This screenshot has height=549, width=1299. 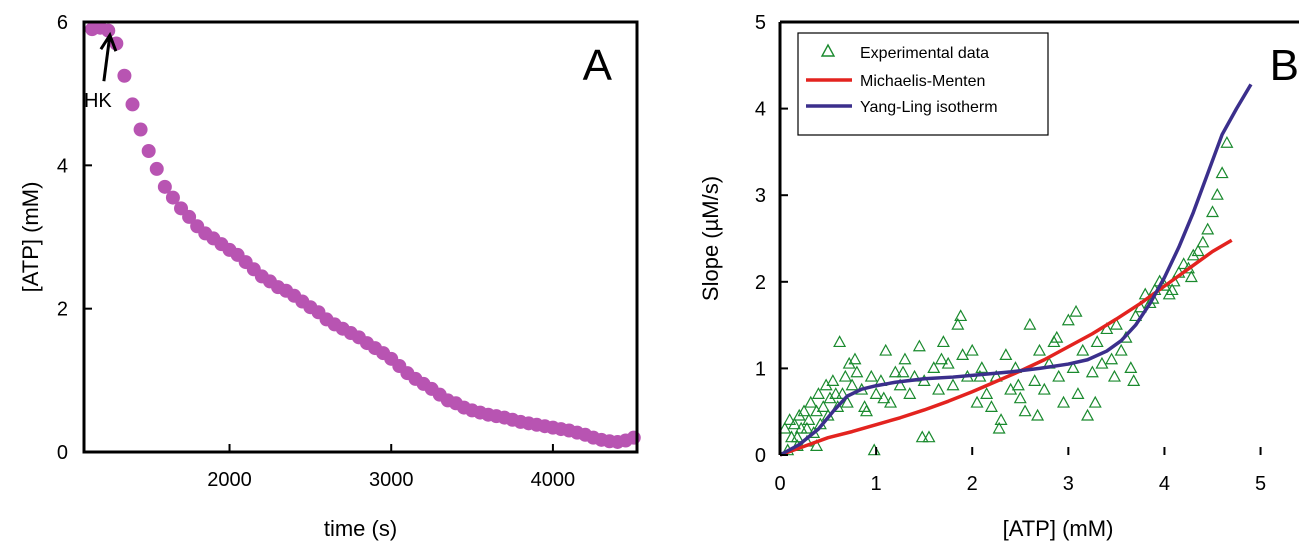 I want to click on y-tick-label: 0, so click(x=62, y=453).